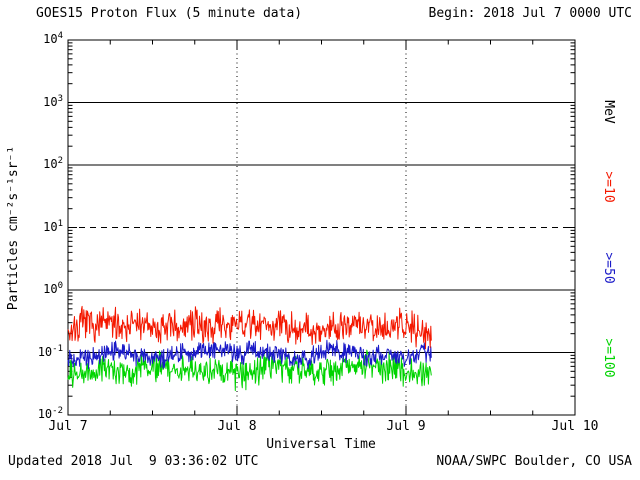  Describe the element at coordinates (609, 187) in the screenshot. I see `legend-ge10-label: >=10` at that location.